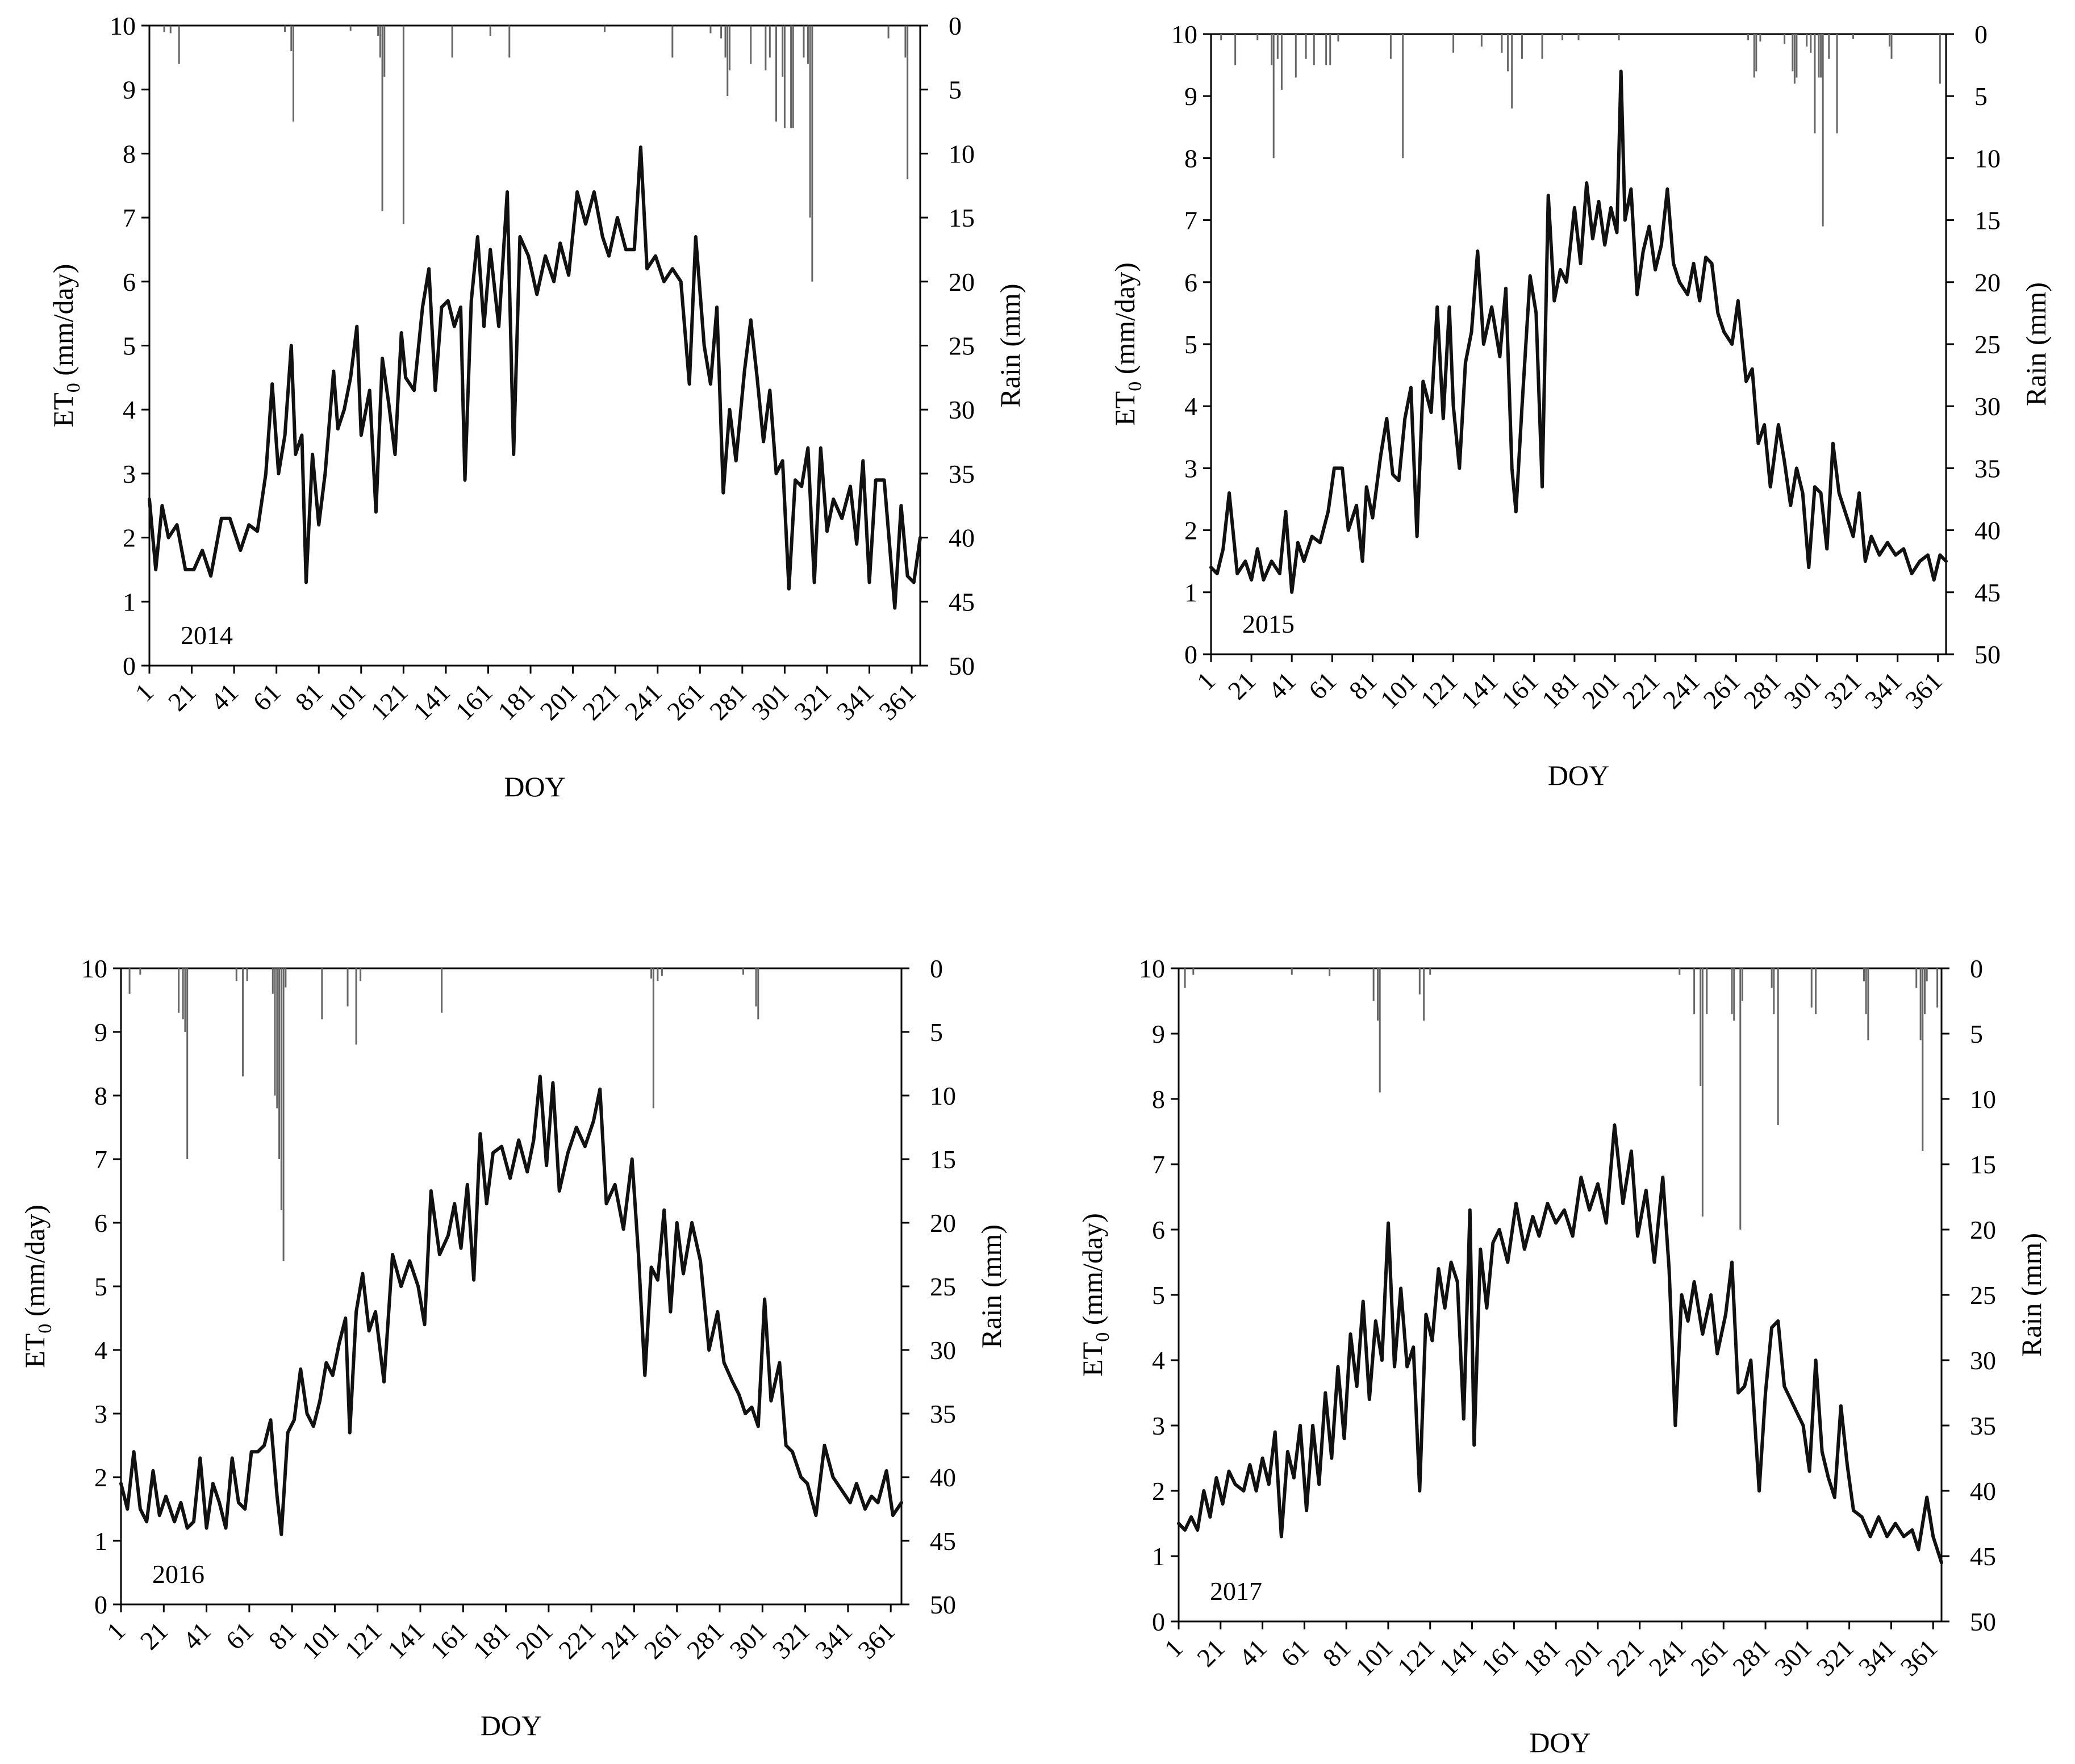 This screenshot has width=2075, height=1764. What do you see at coordinates (1500, 1657) in the screenshot?
I see `x-tick-label: 161` at bounding box center [1500, 1657].